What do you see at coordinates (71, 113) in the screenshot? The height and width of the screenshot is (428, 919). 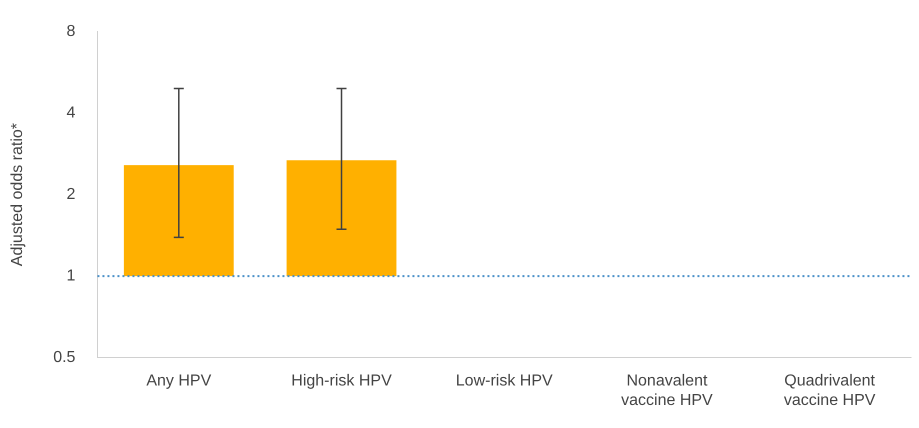 I see `y-tick-label: 4` at bounding box center [71, 113].